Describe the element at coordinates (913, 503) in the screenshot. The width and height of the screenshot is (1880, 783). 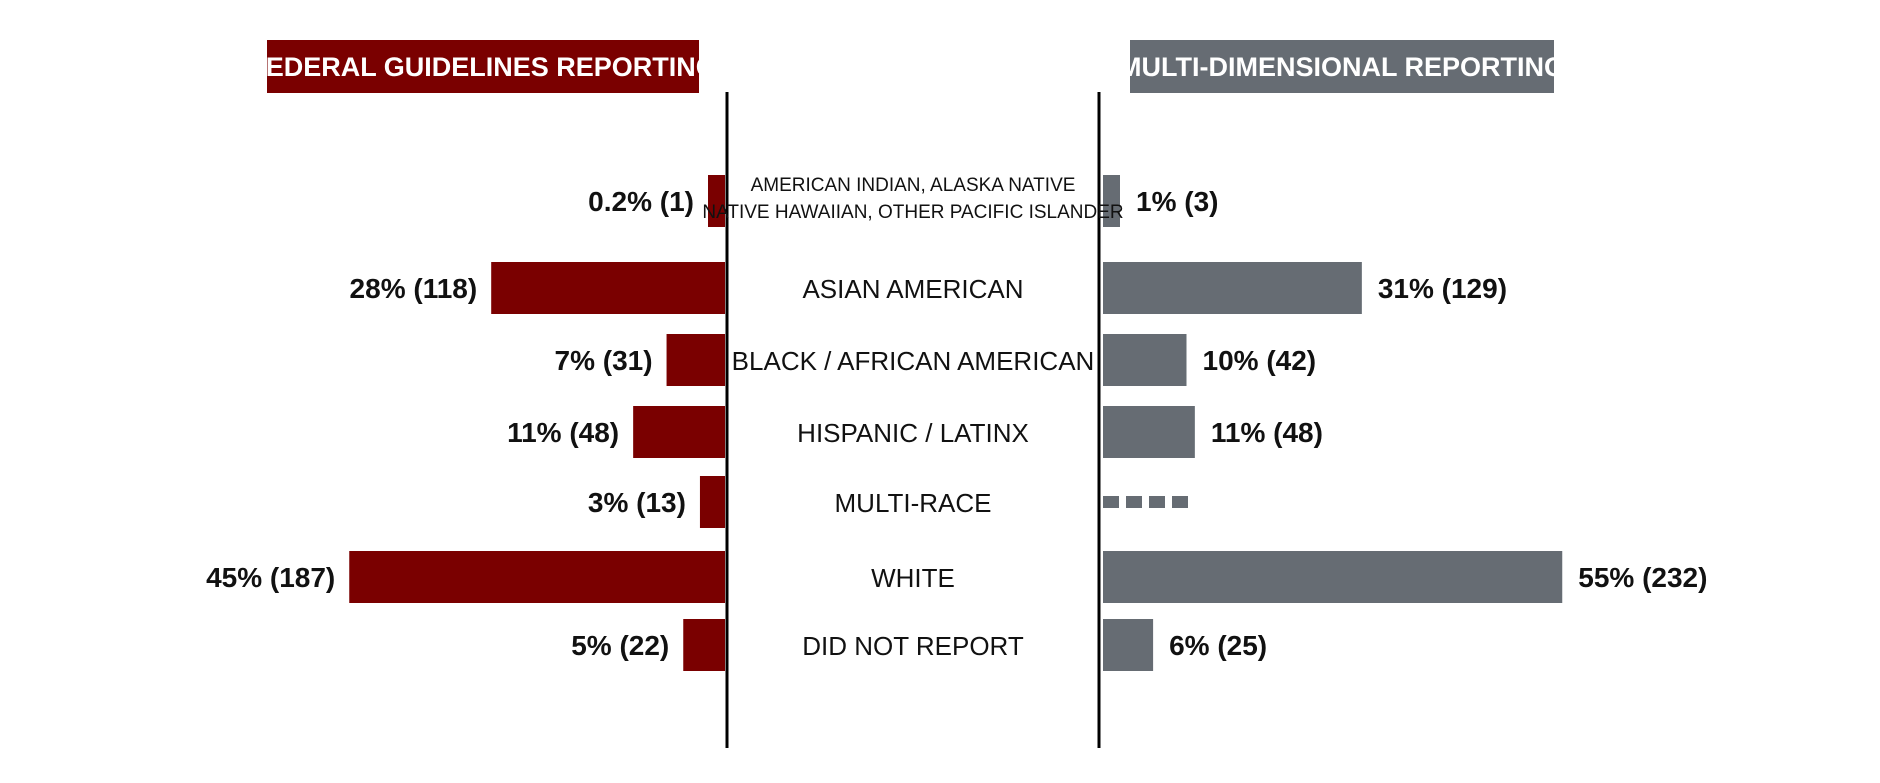
I see `category-label-multi-race: MULTI-RACE` at that location.